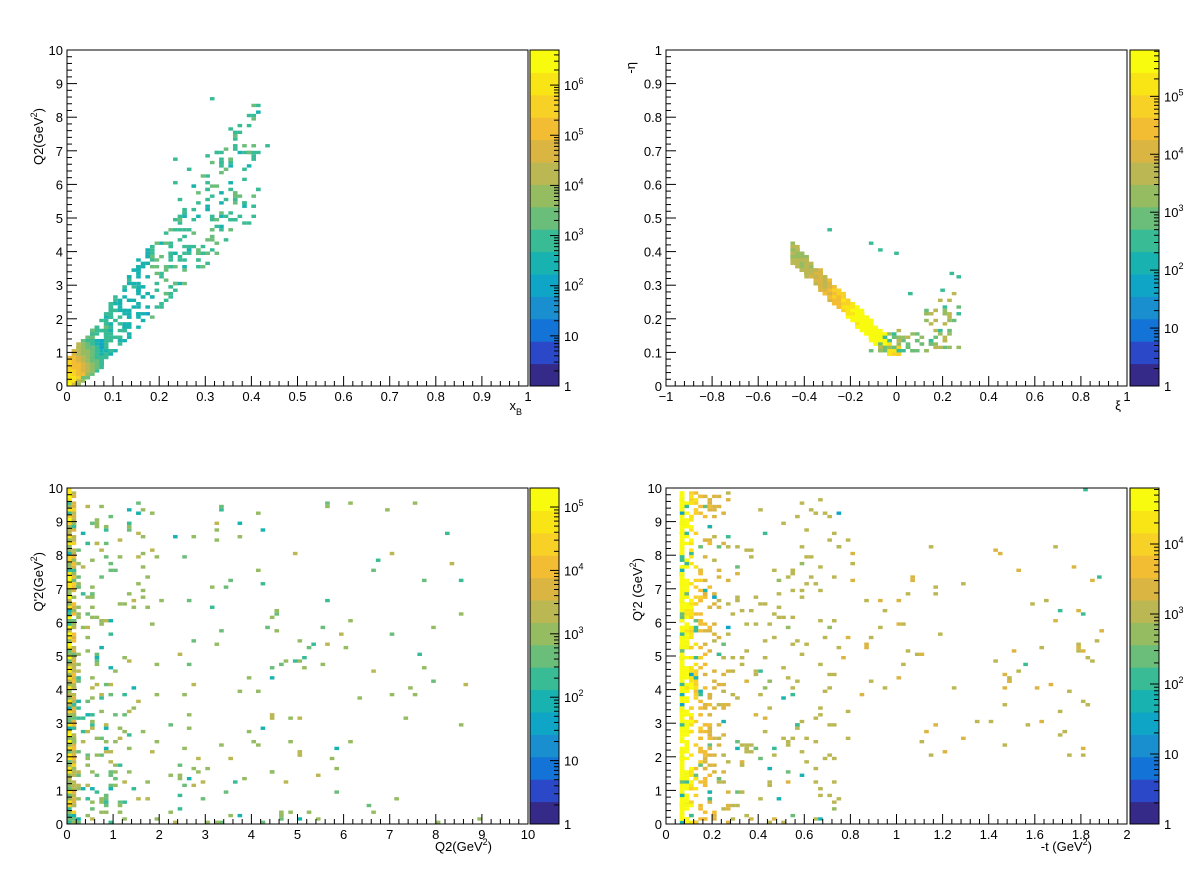  What do you see at coordinates (1081, 396) in the screenshot?
I see `x-tick-label: 0.8` at bounding box center [1081, 396].